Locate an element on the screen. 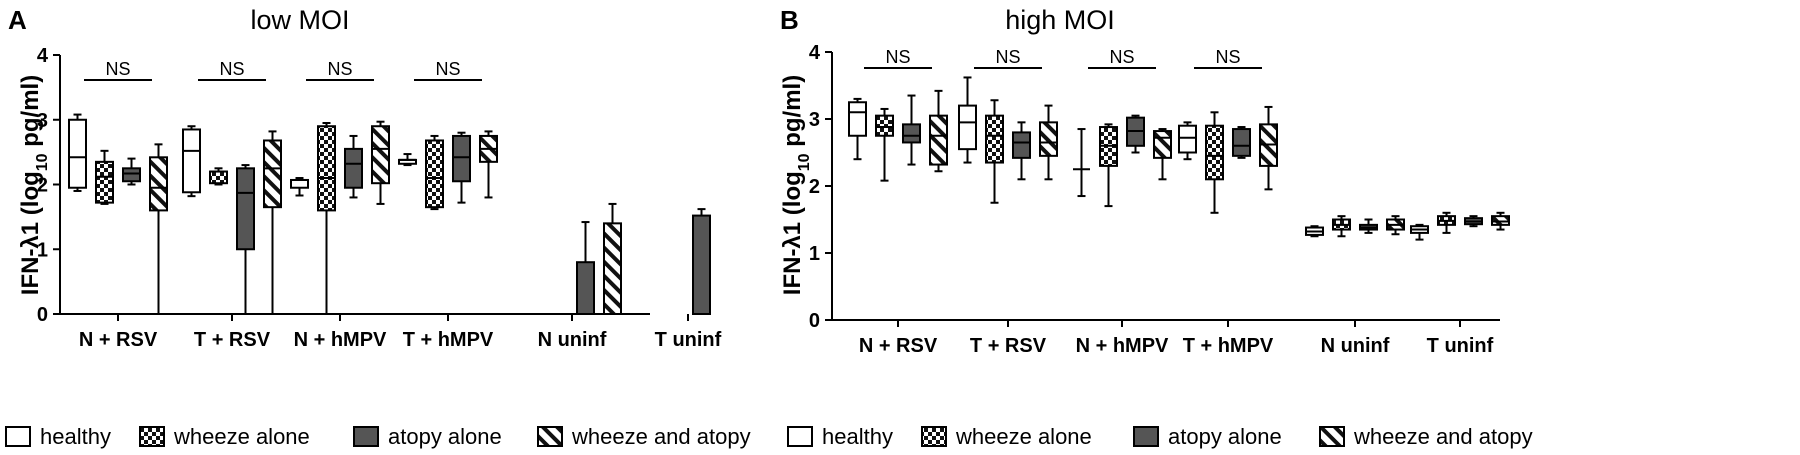 The image size is (1800, 455). x-tick-label: T + RSV is located at coordinates (1008, 346).